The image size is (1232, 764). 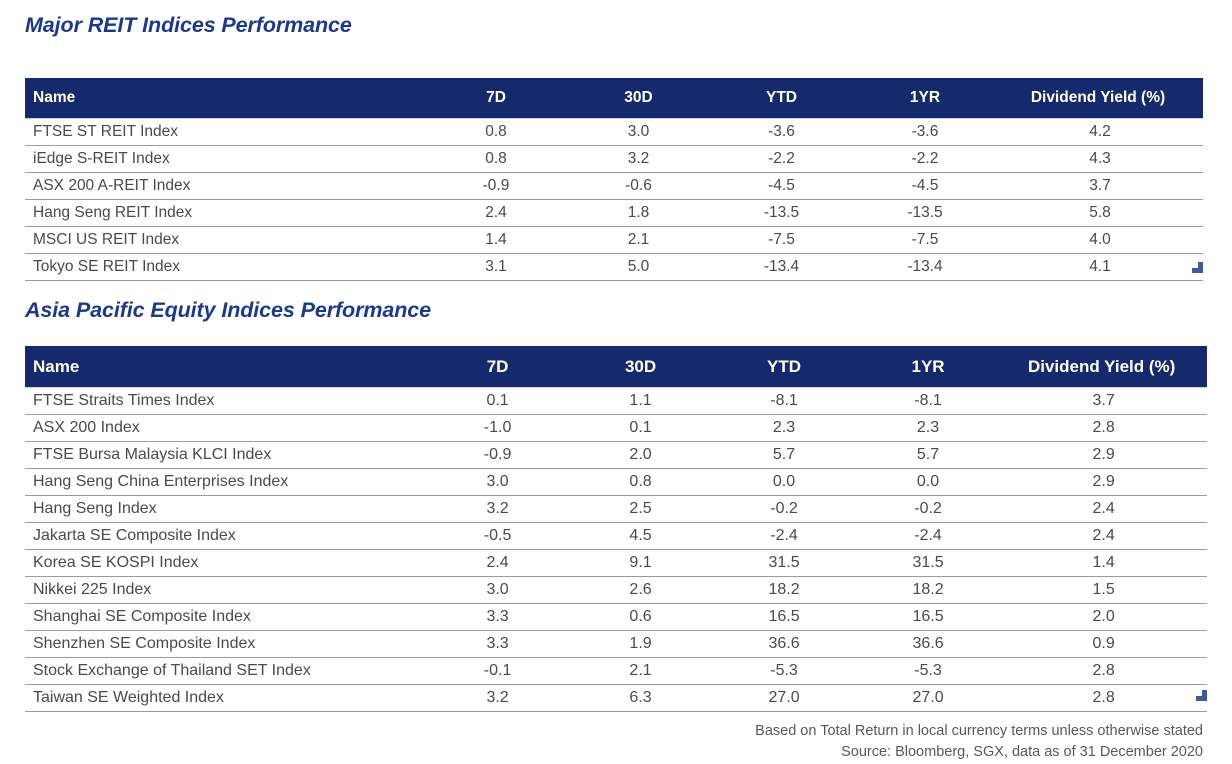 What do you see at coordinates (1103, 401) in the screenshot?
I see `cell-dividend-yield: 3.7` at bounding box center [1103, 401].